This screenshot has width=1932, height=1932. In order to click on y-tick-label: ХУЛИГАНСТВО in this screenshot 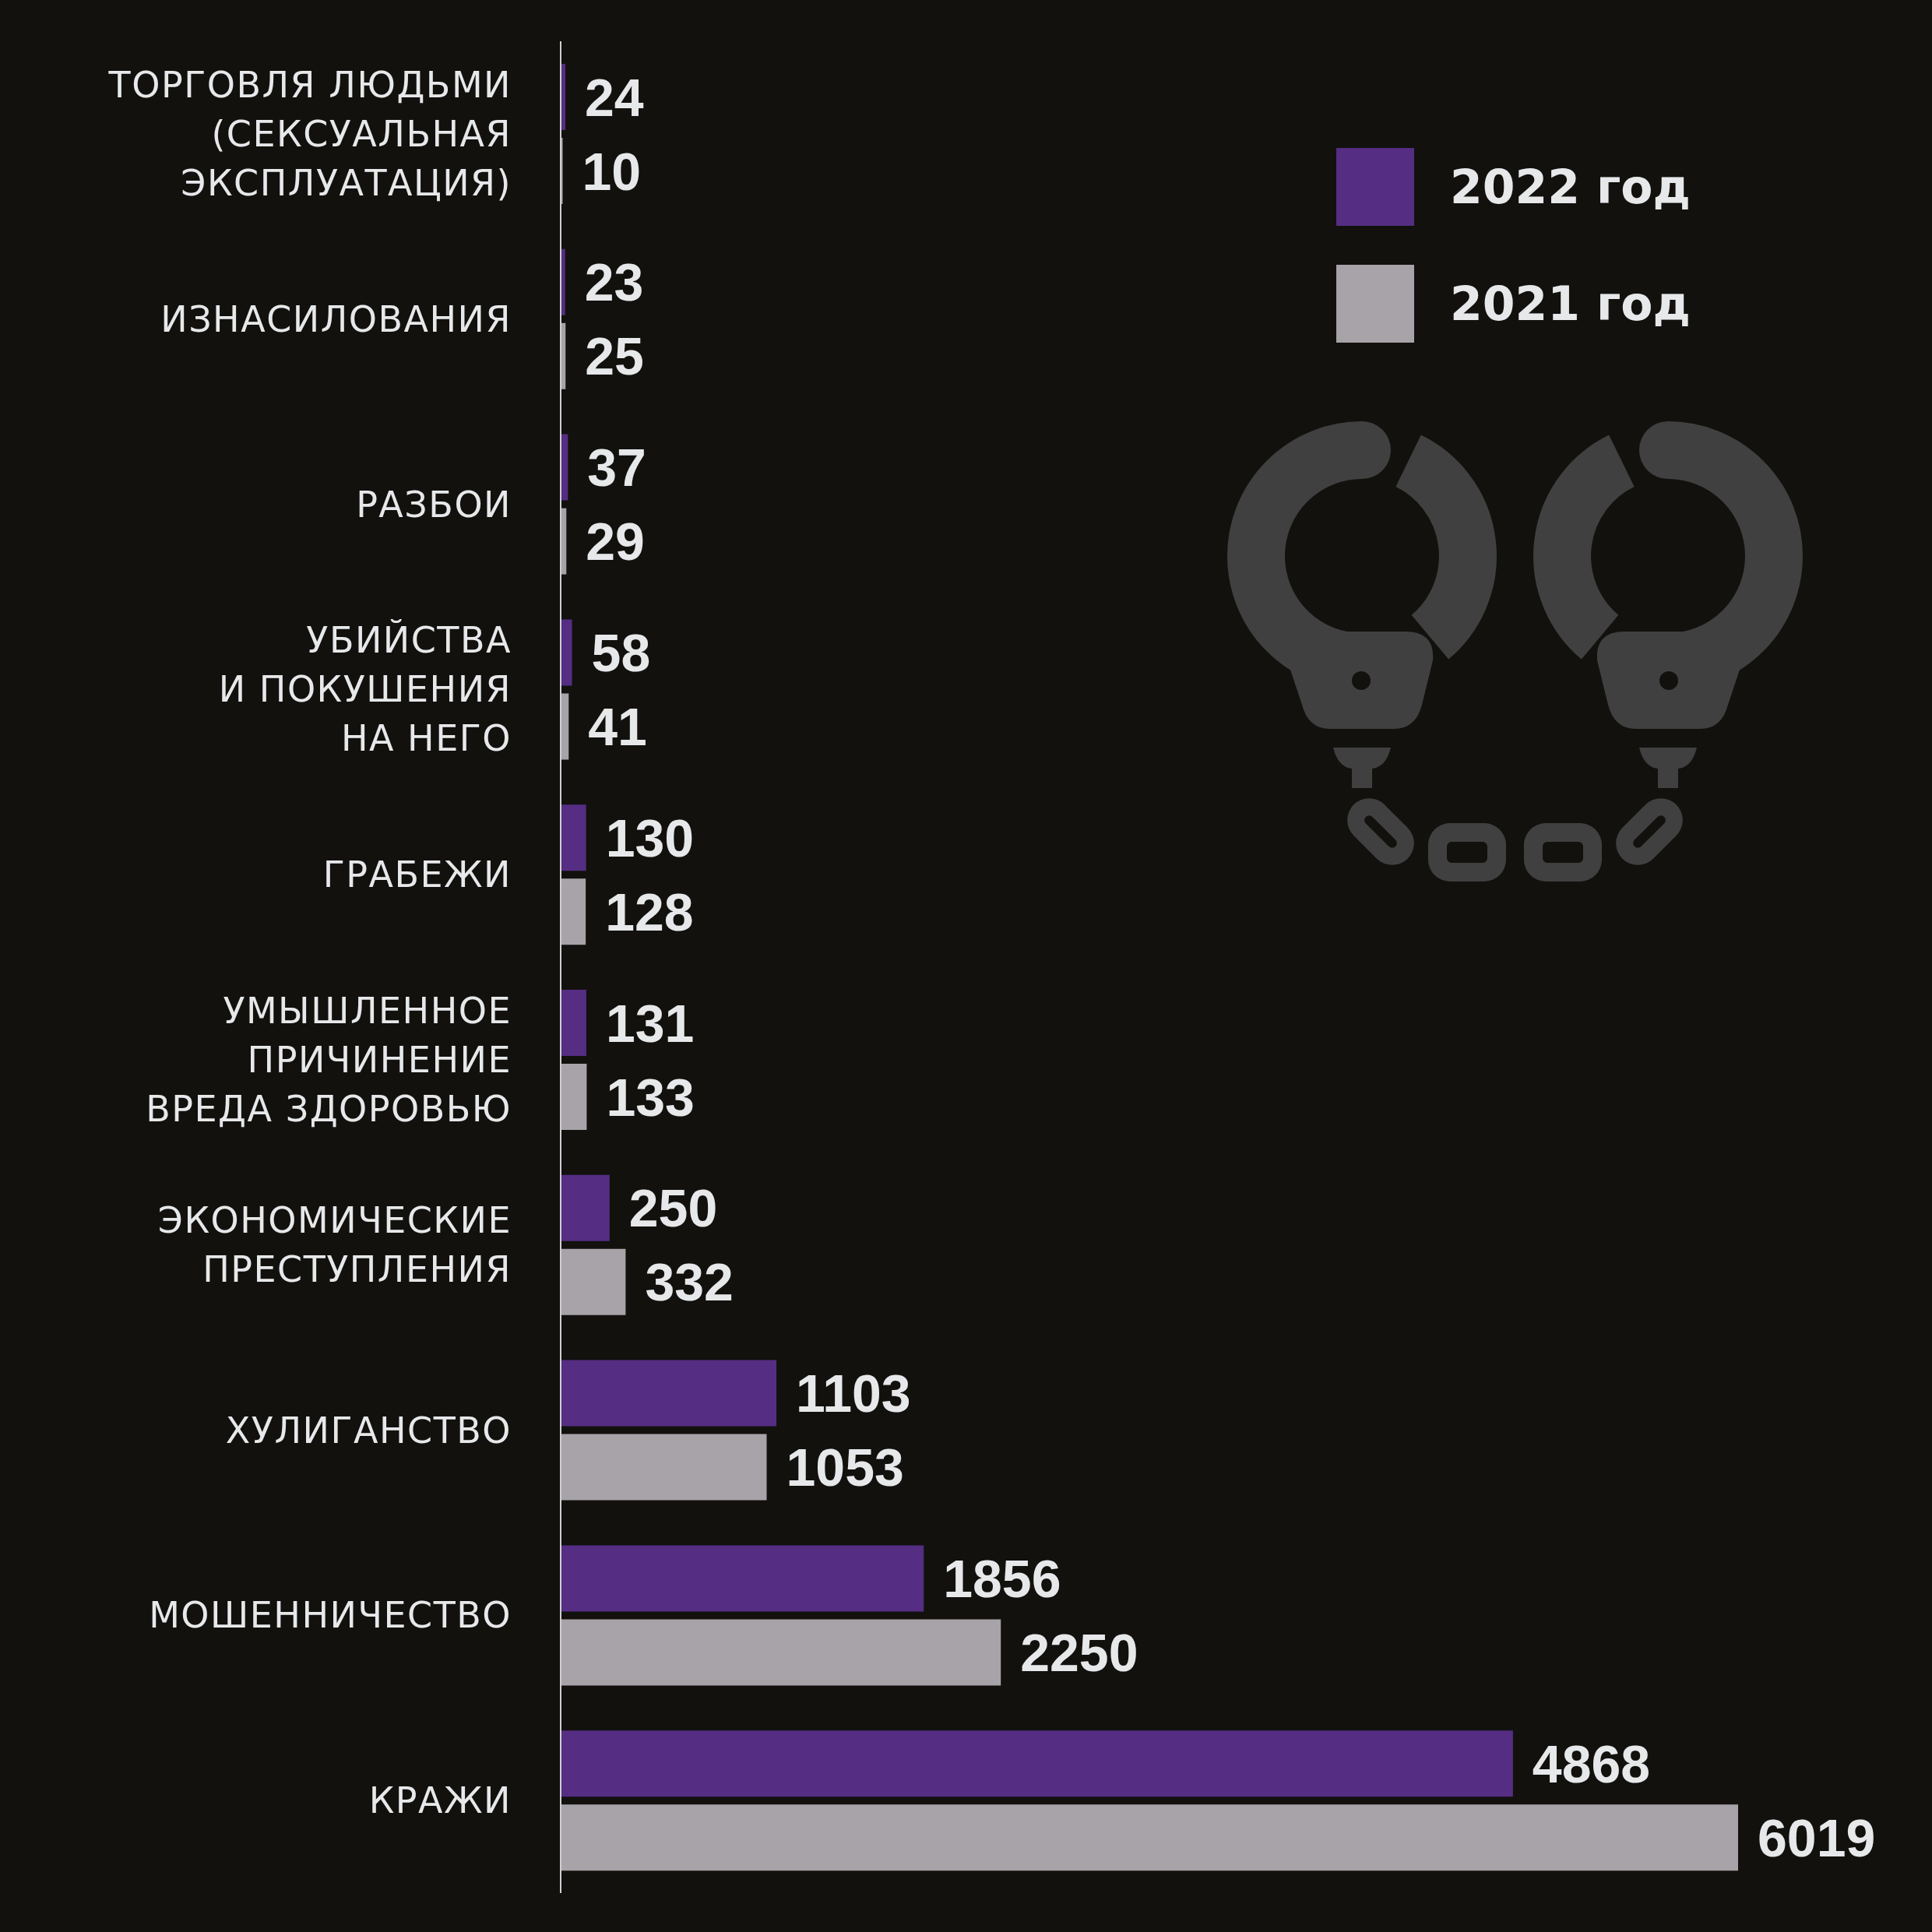, I will do `click(368, 1430)`.